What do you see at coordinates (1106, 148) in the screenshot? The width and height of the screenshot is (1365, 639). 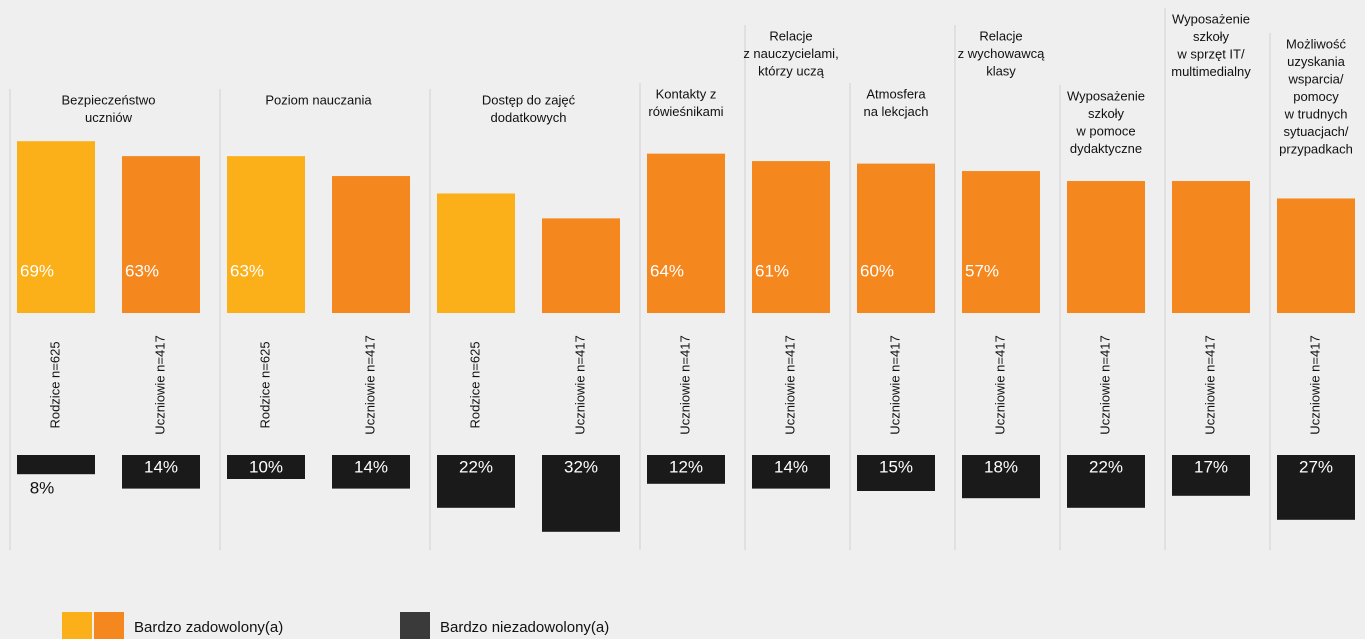 I see `group-title: dydaktyczne` at bounding box center [1106, 148].